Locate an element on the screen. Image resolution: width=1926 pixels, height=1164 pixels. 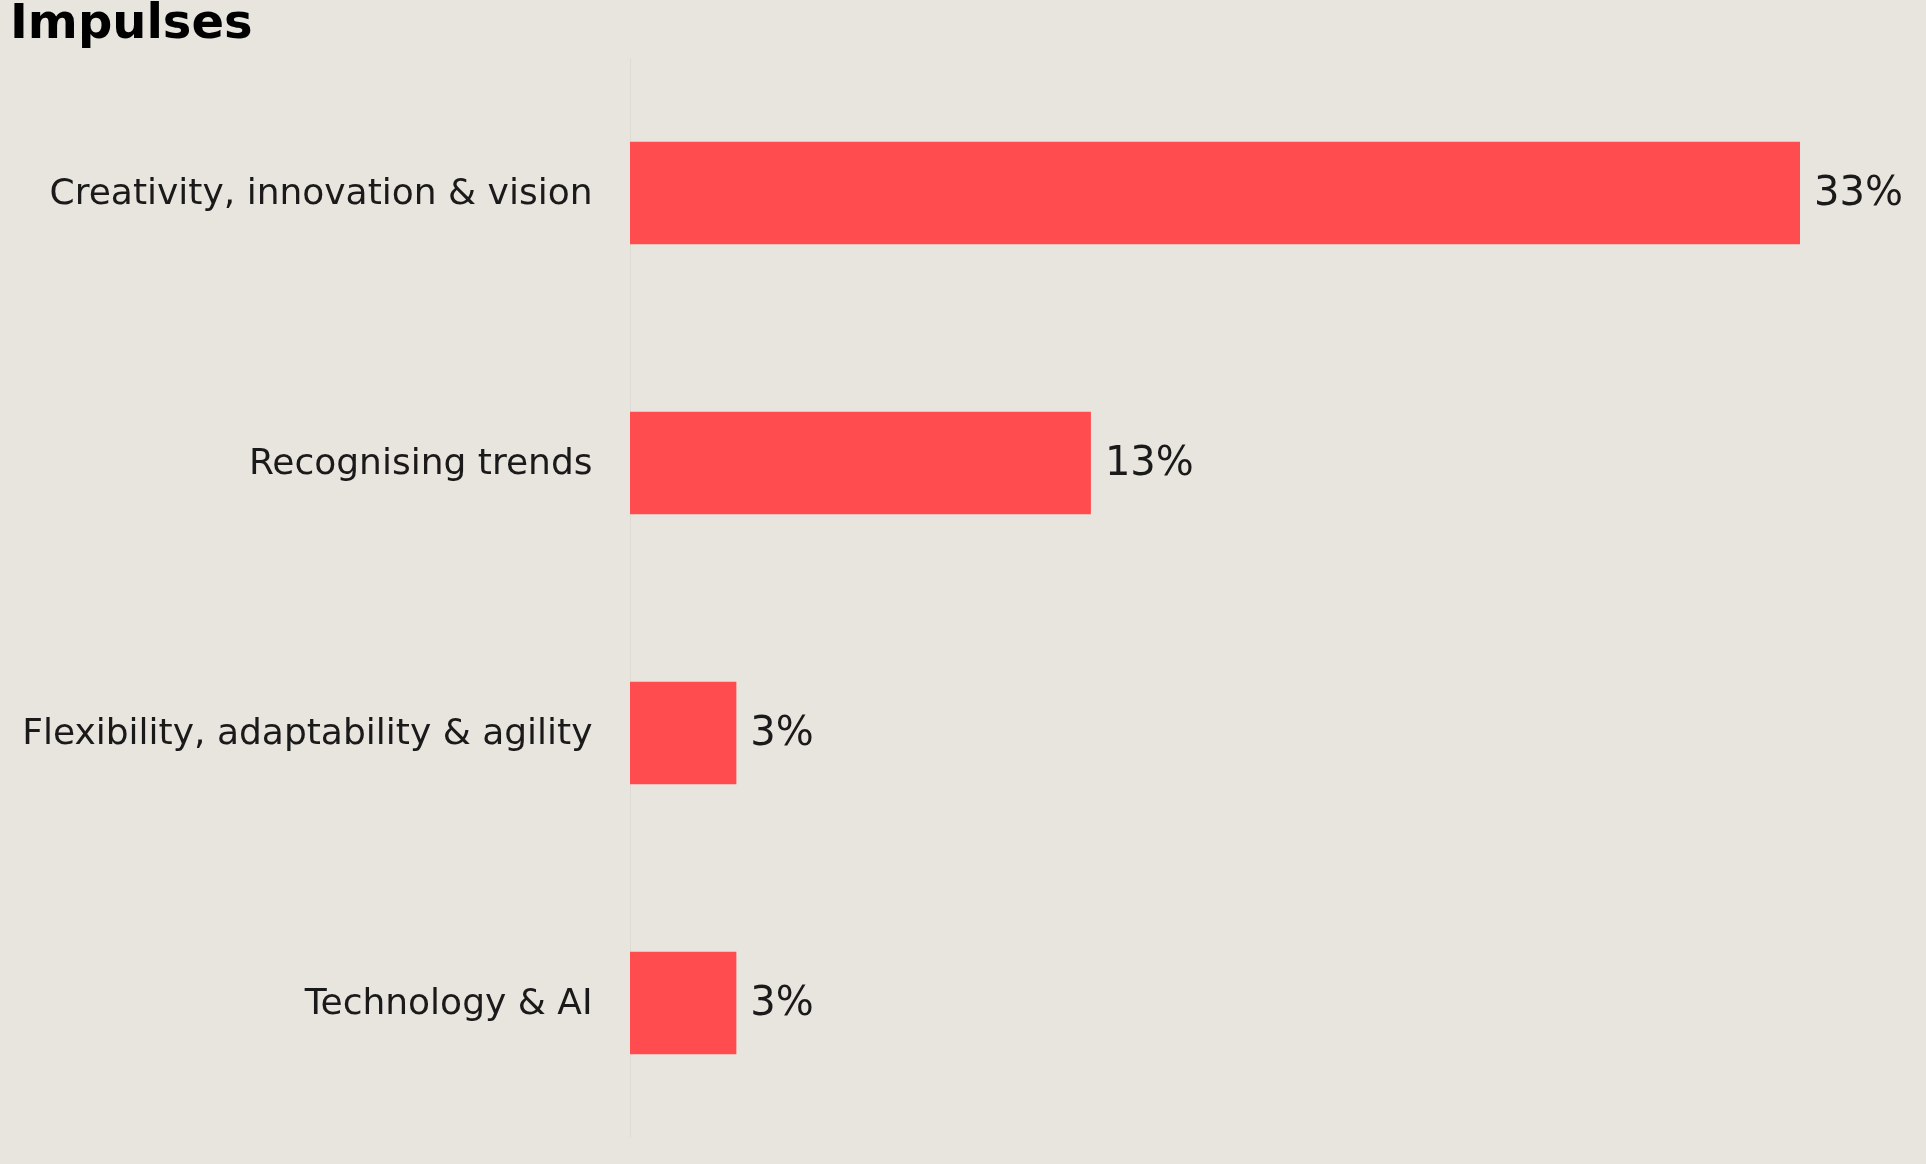
data-label: 13% is located at coordinates (1149, 461).